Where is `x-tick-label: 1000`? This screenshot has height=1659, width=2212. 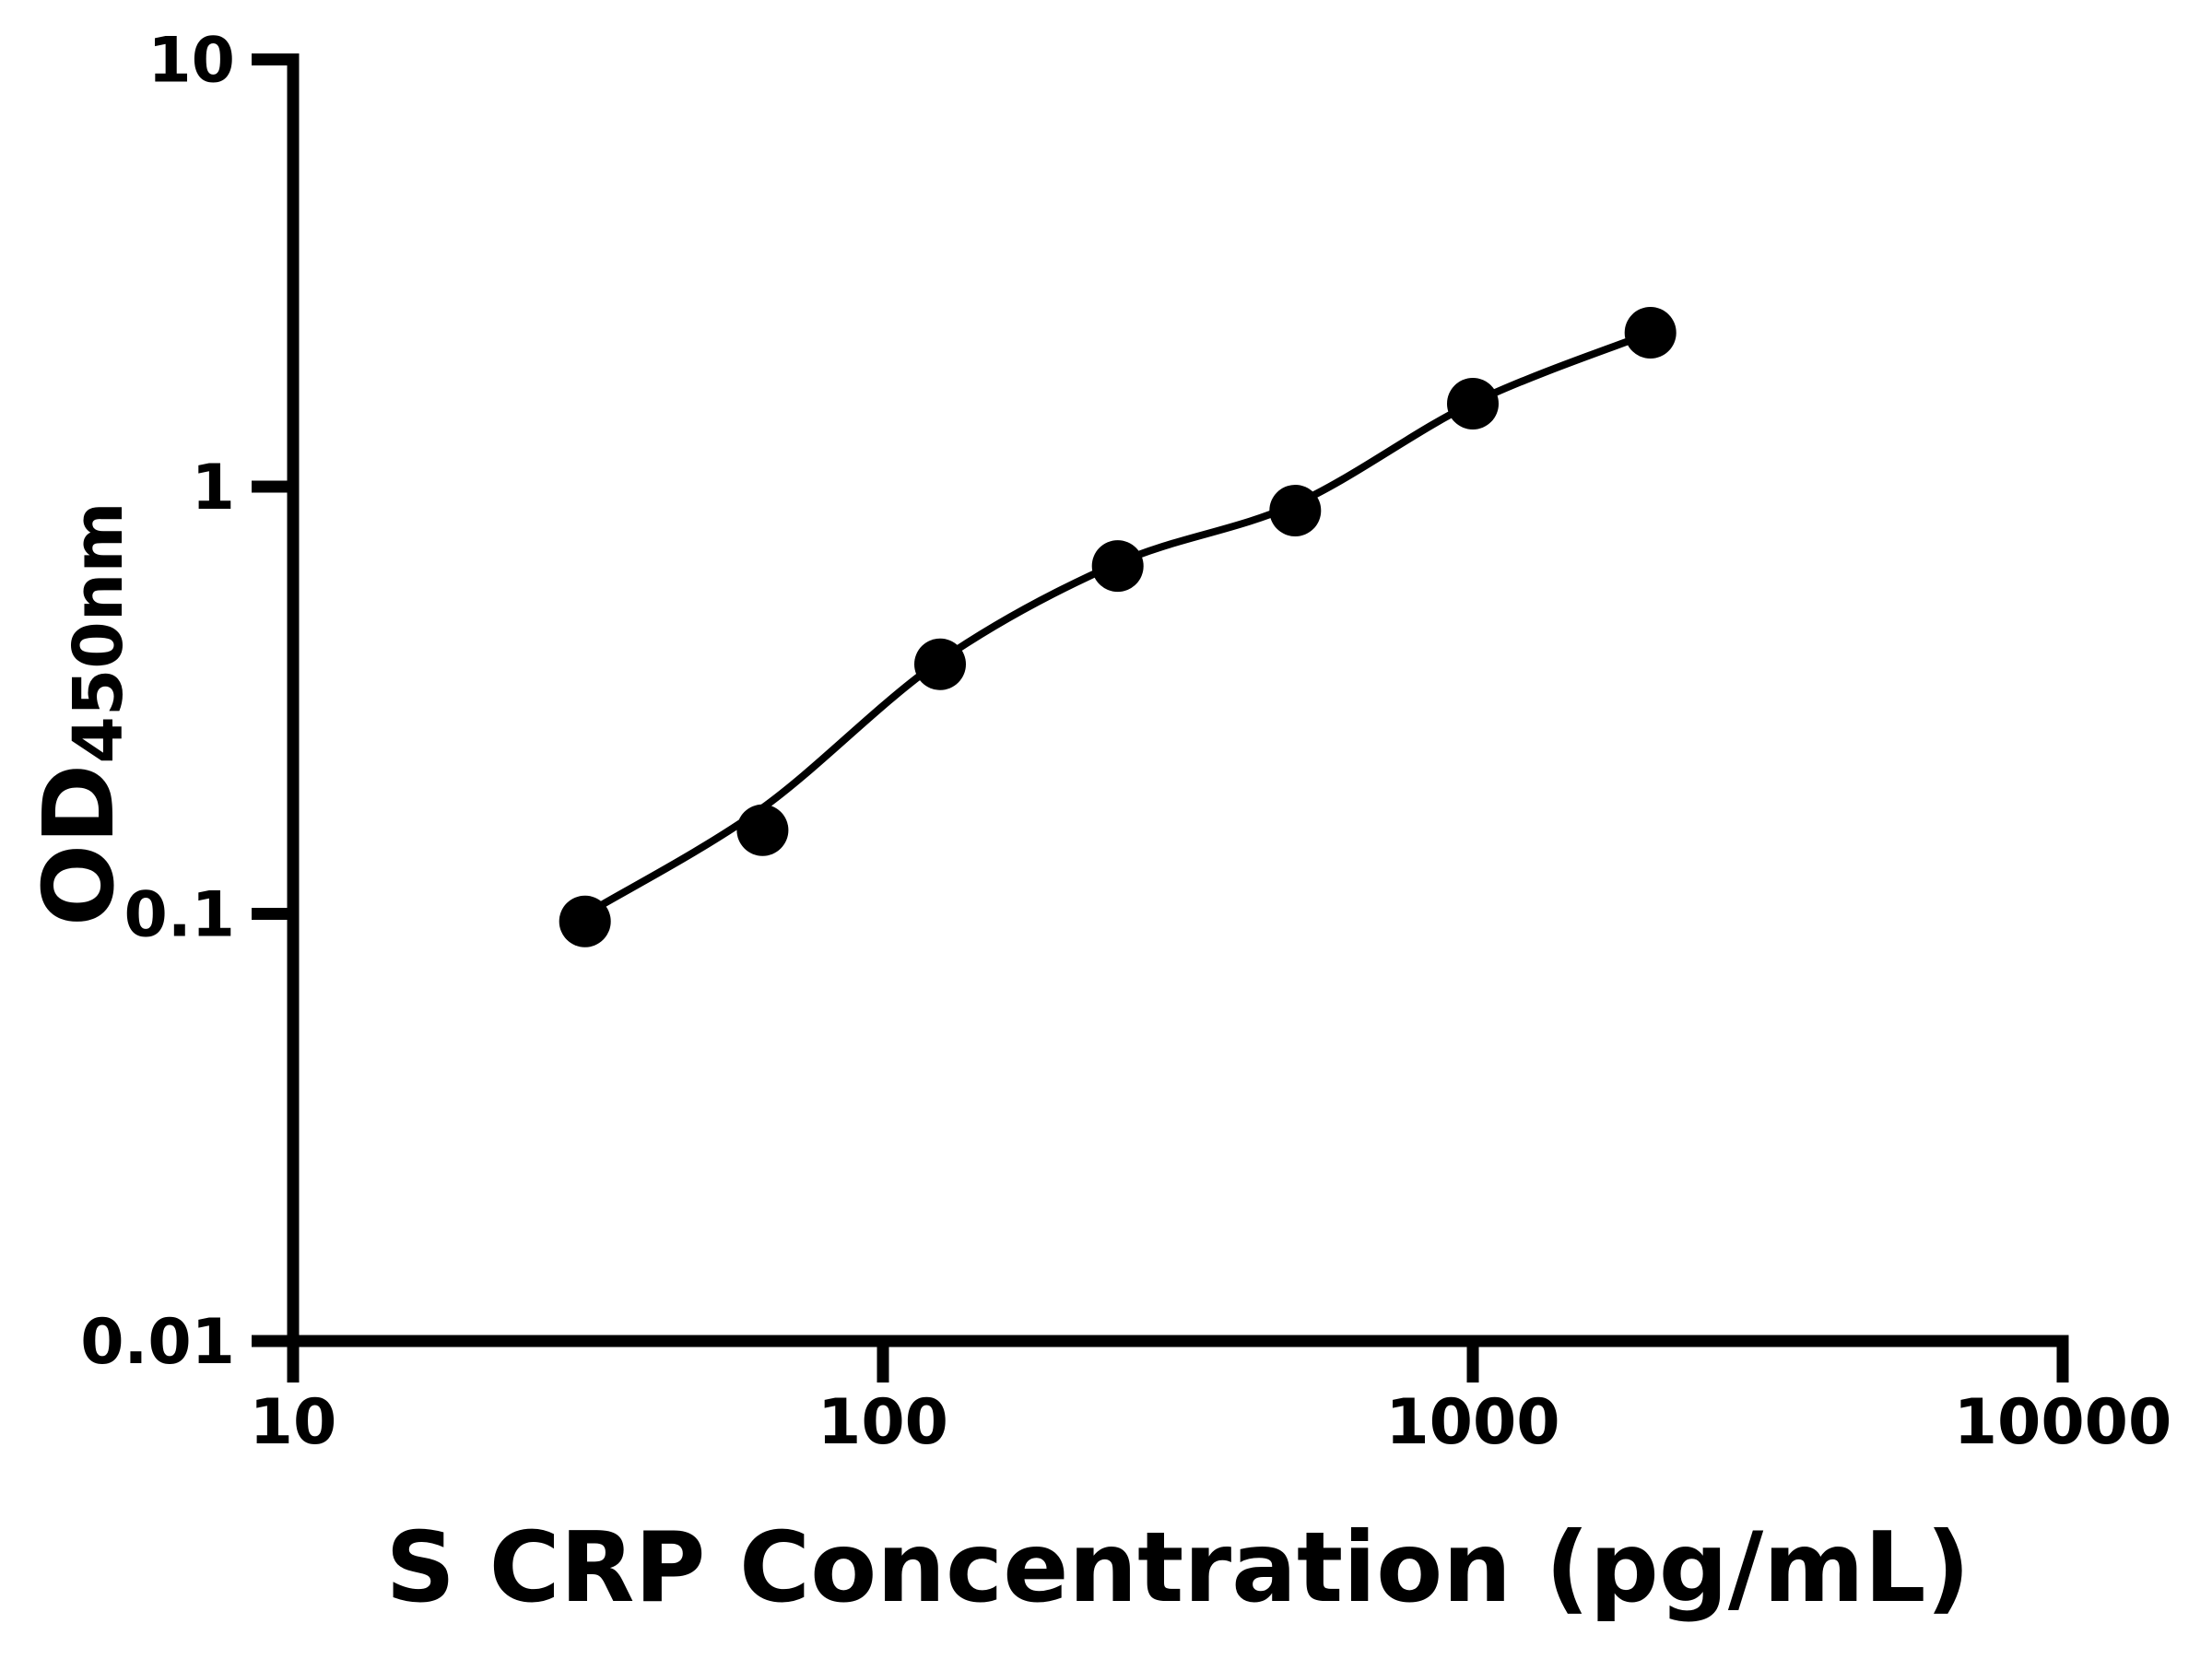 x-tick-label: 1000 is located at coordinates (1472, 1422).